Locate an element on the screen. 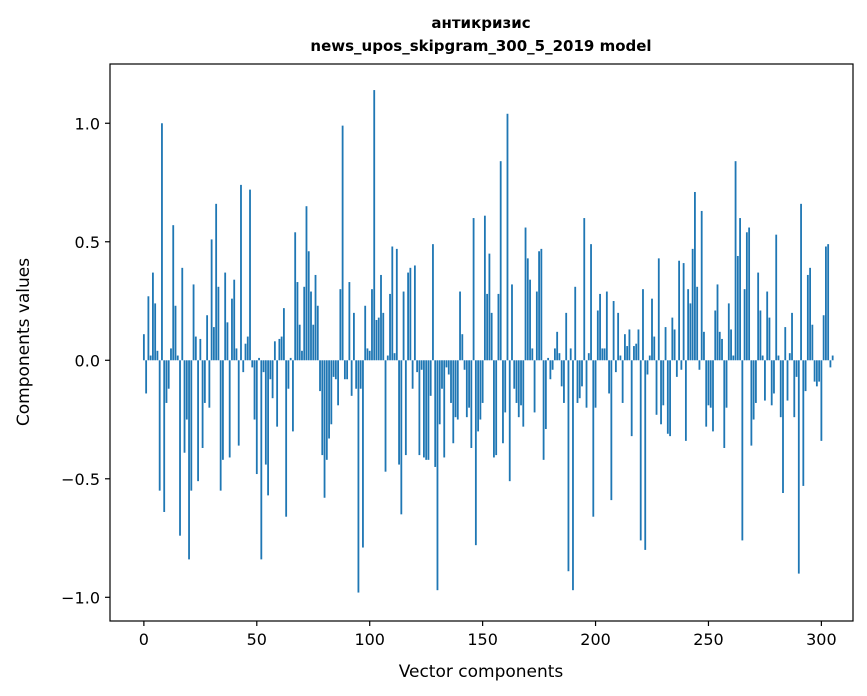 The height and width of the screenshot is (696, 867). x-tick-label: 300 is located at coordinates (821, 639).